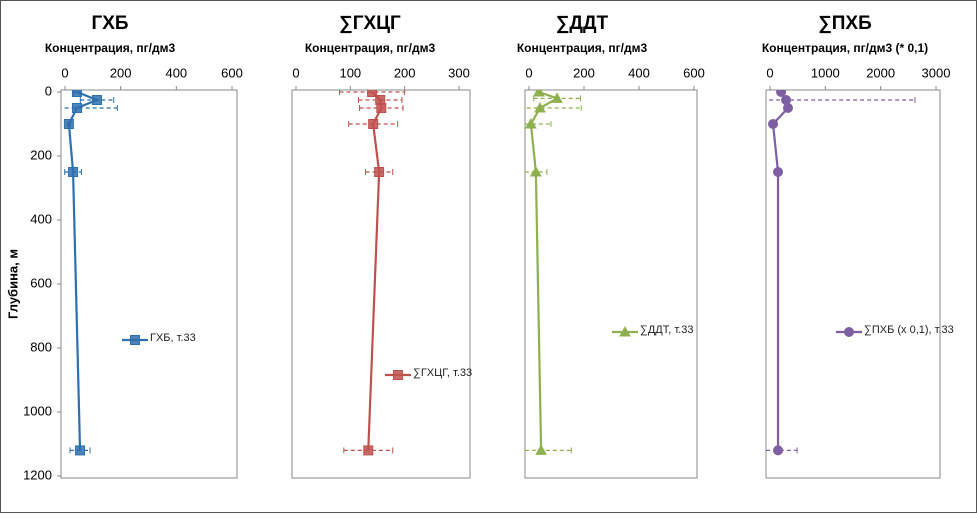  What do you see at coordinates (845, 48) in the screenshot?
I see `x-axis-label: Концентрация, пг/дм3 (* 0,1)` at bounding box center [845, 48].